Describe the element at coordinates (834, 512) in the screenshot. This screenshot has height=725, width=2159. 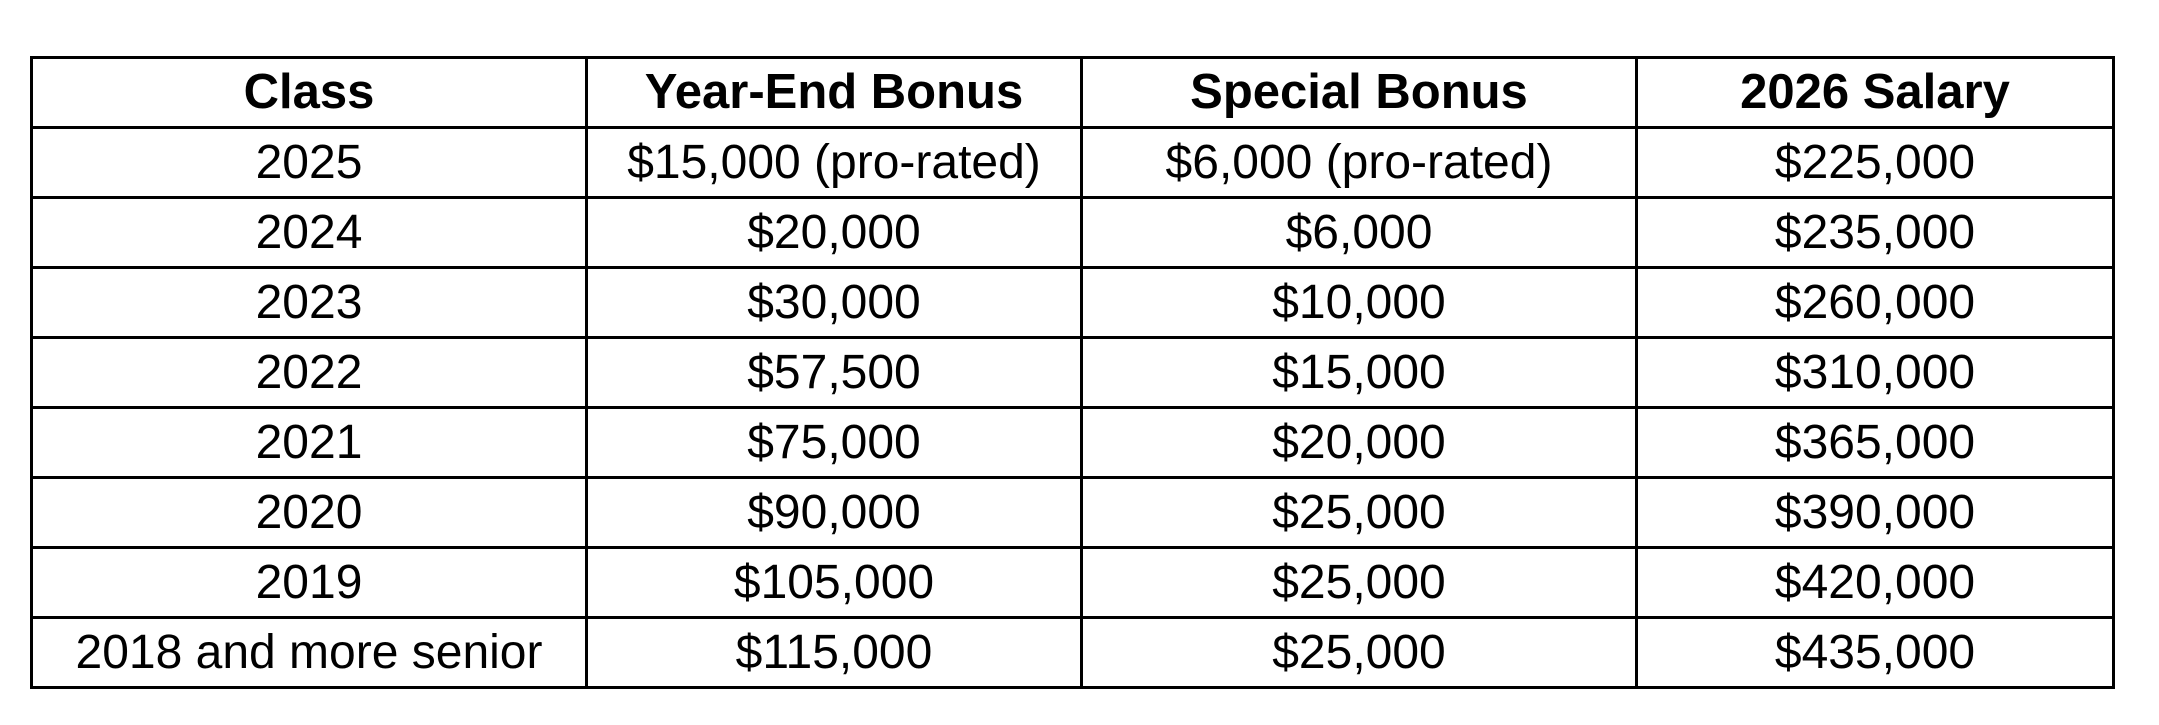
I see `table-cell: $90,000` at that location.